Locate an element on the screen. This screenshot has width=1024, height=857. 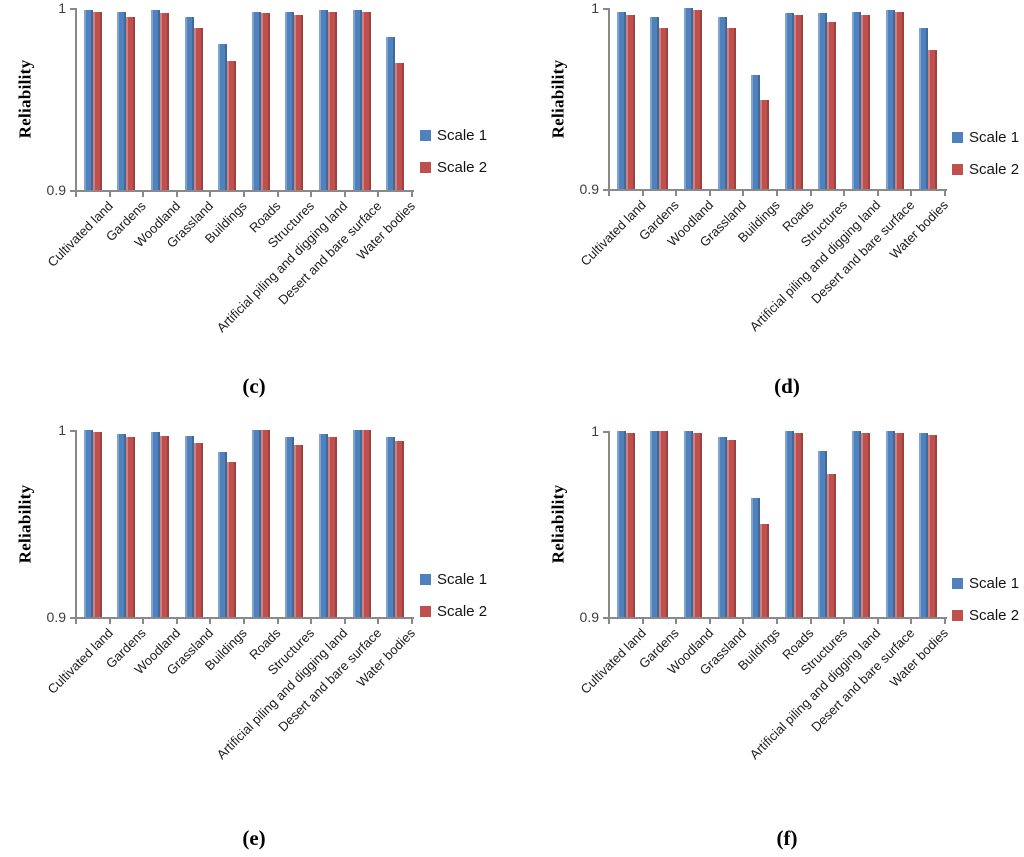
bar-scale-1-desert-and-bare-surface is located at coordinates (357, 100).